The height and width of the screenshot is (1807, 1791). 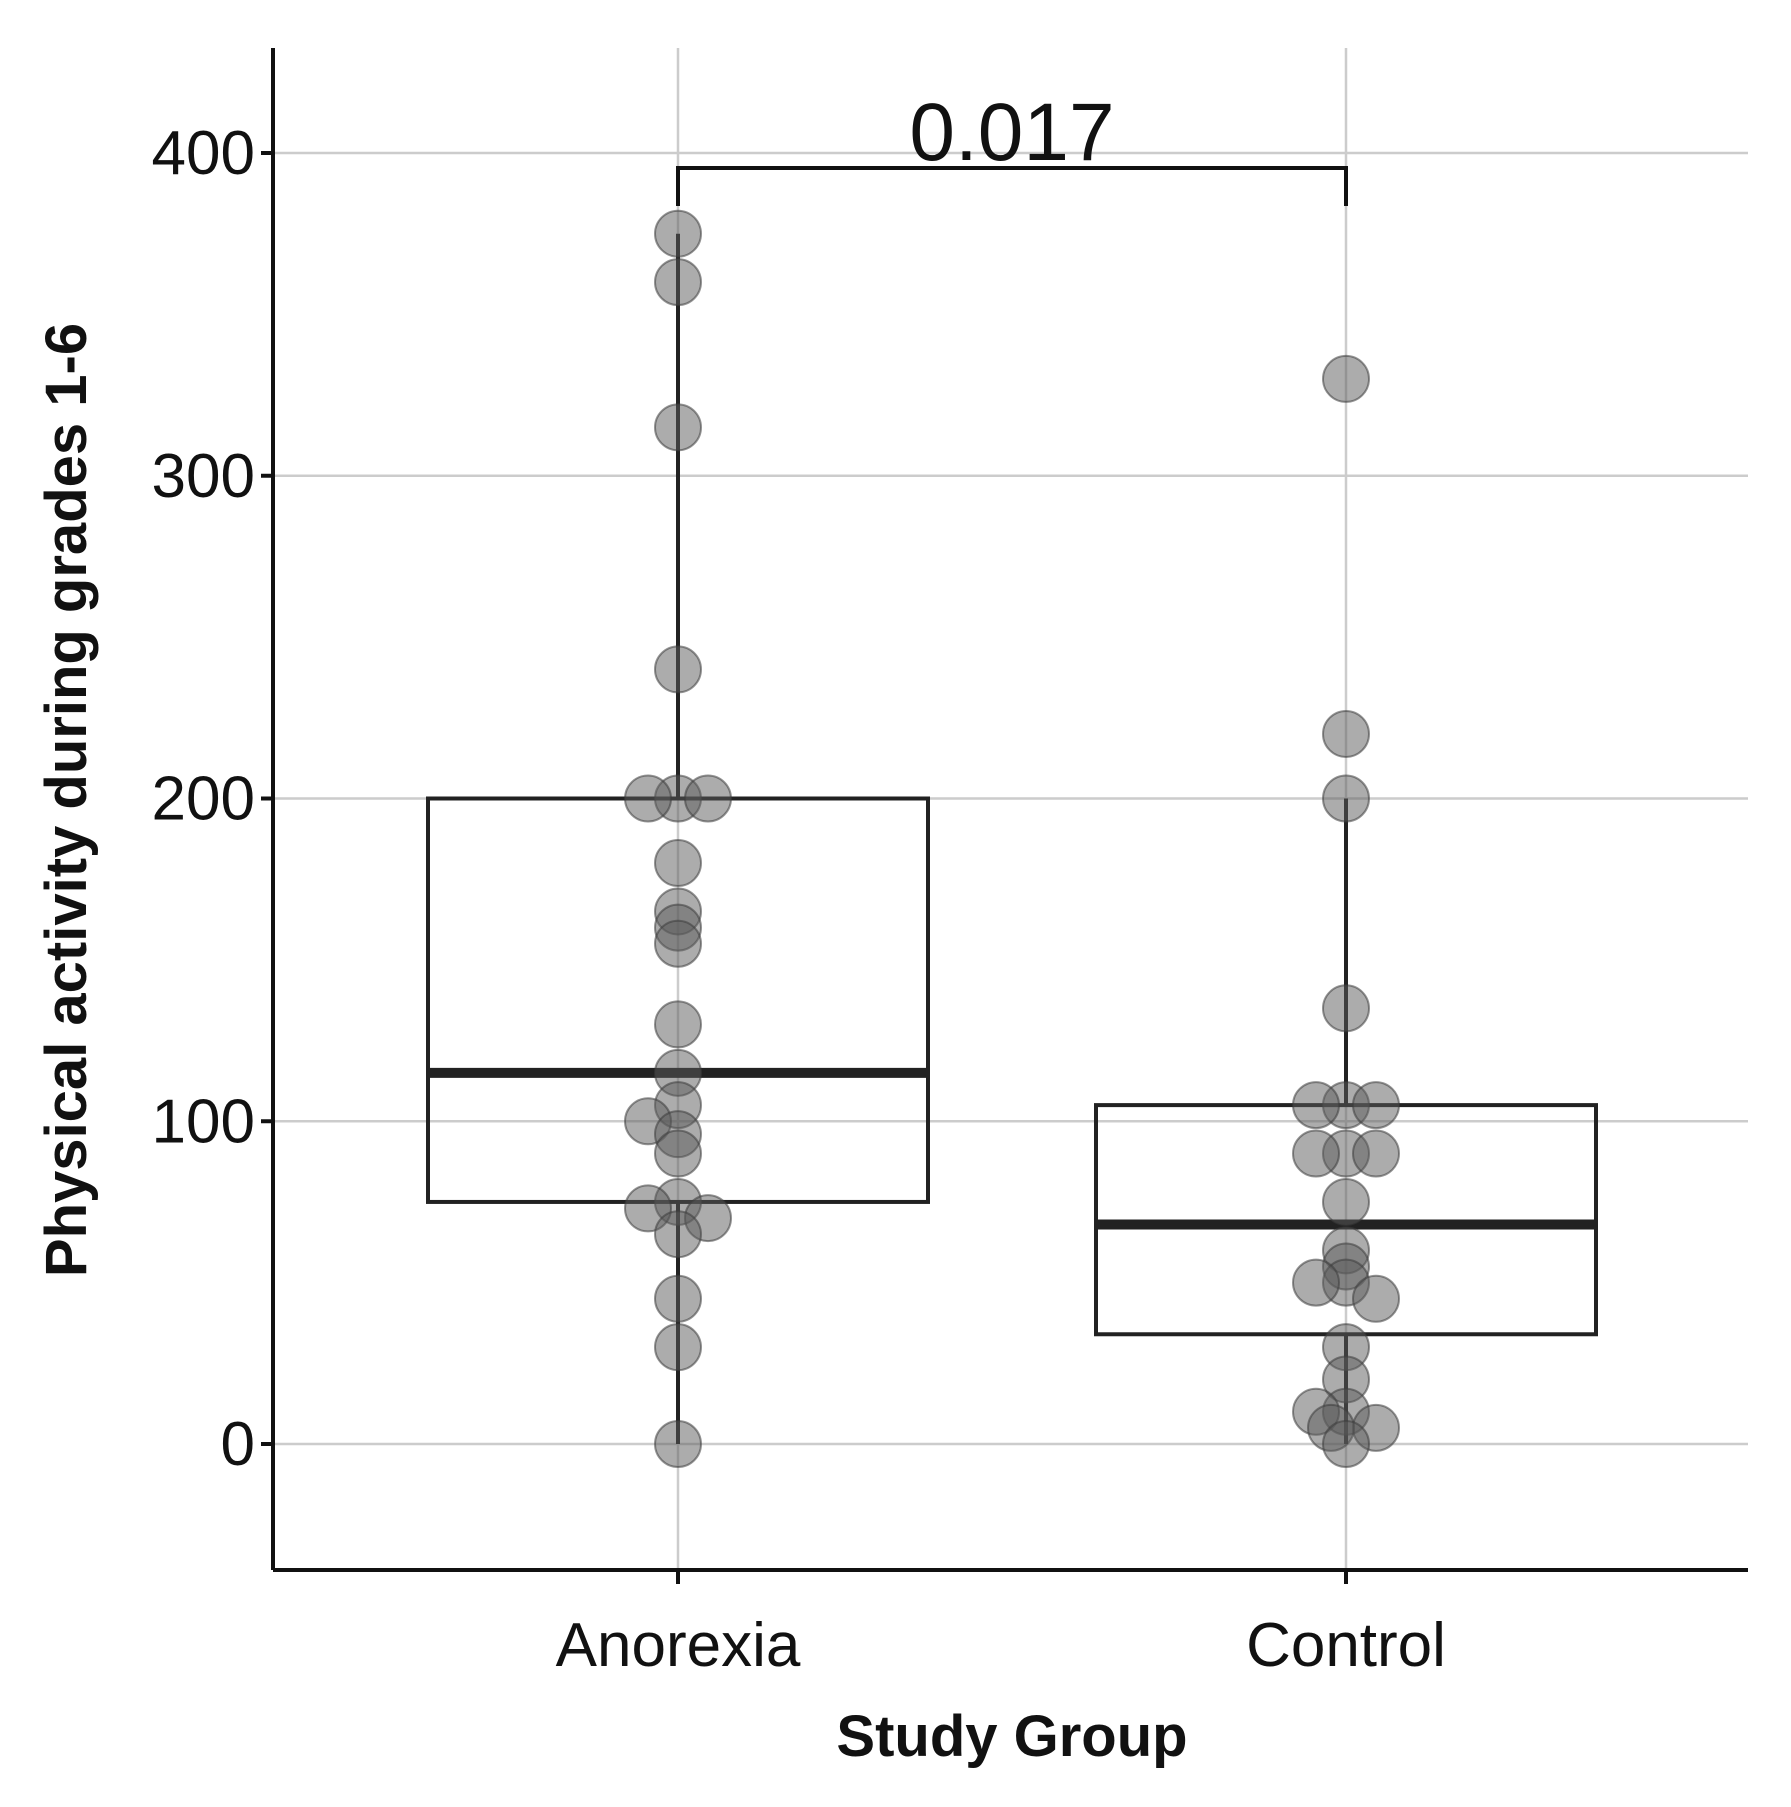 I want to click on x-axis-title: Study Group, so click(x=1011, y=1736).